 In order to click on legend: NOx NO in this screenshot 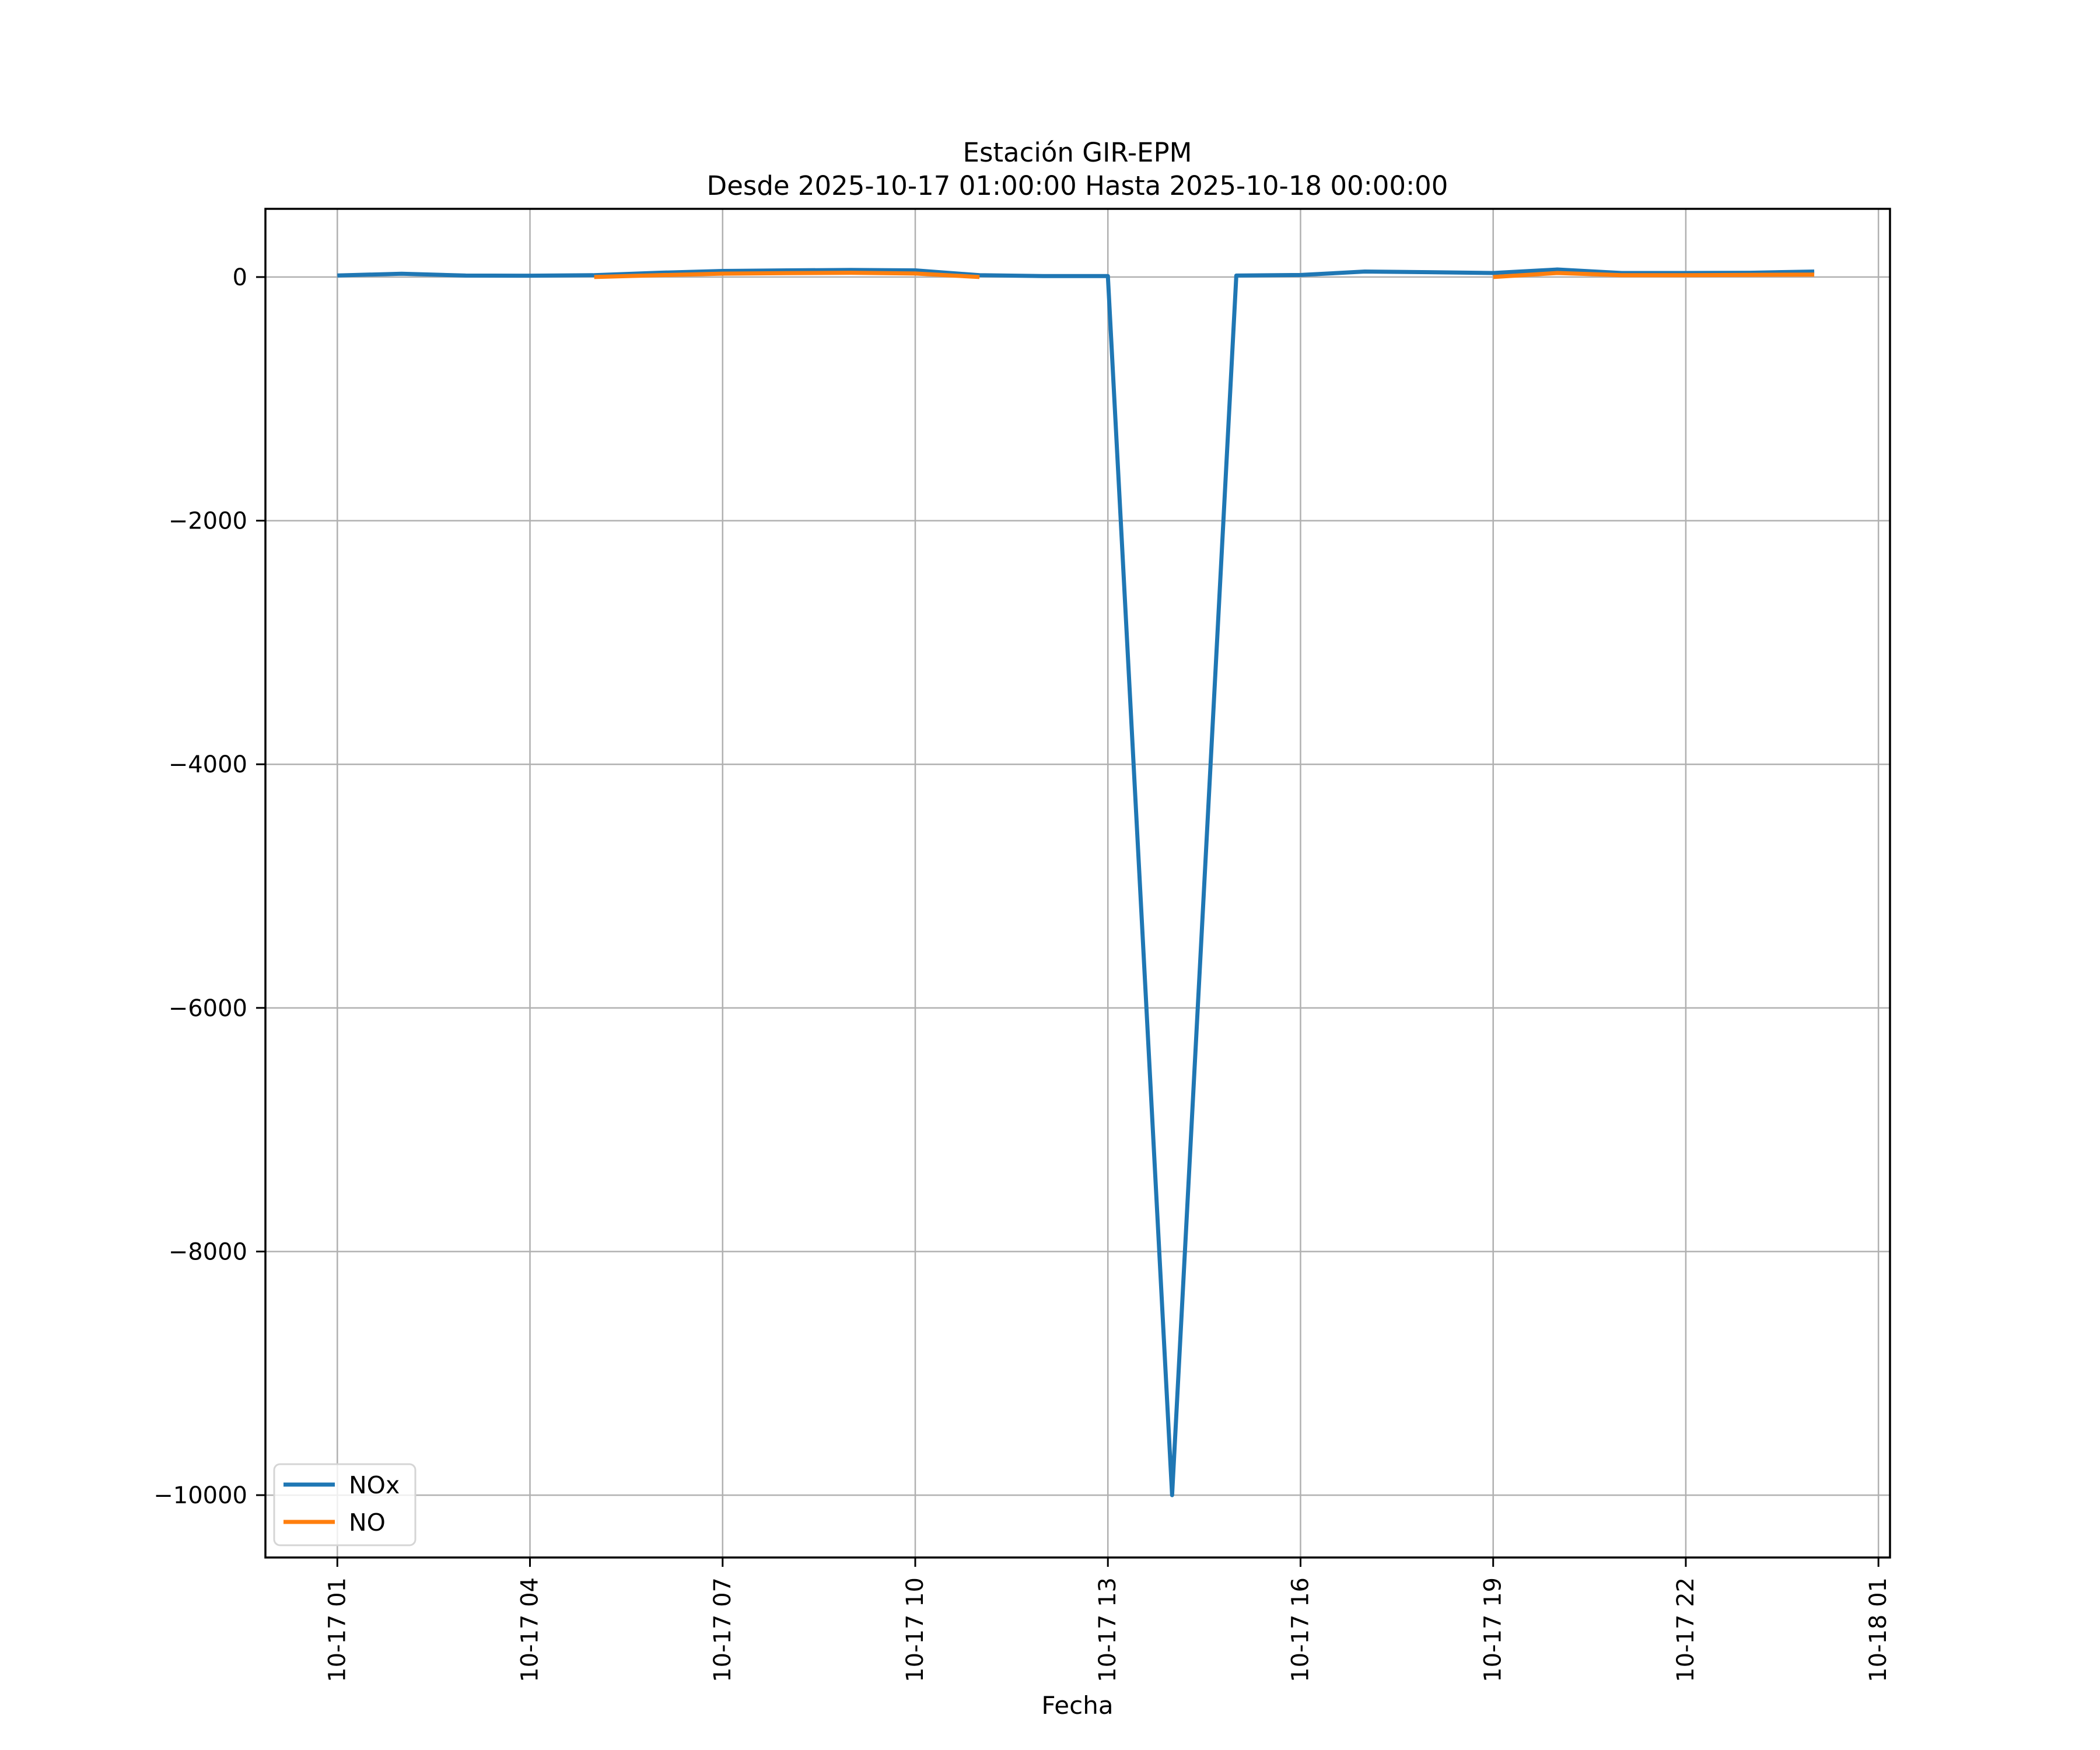, I will do `click(344, 1504)`.